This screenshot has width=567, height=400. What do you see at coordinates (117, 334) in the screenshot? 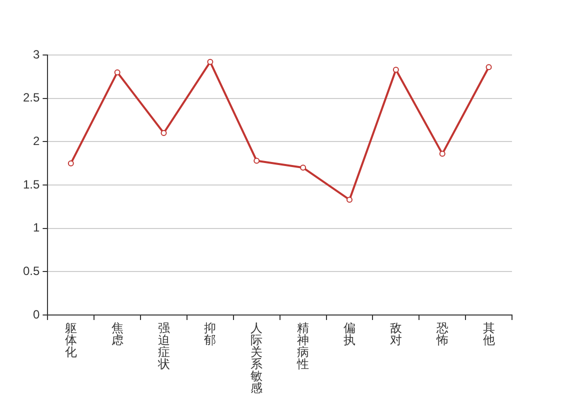
I see `x-tick-label: 焦虑` at bounding box center [117, 334].